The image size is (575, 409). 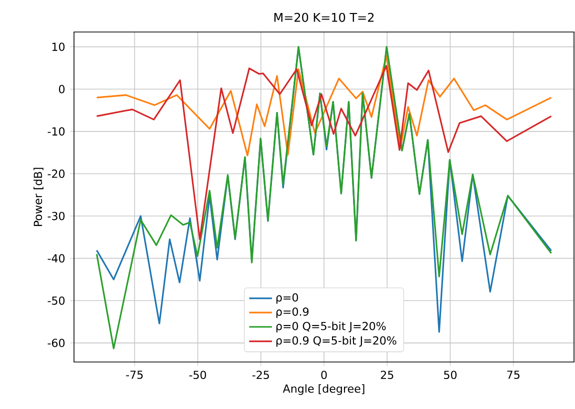 I want to click on x-tick-label: 25, so click(x=387, y=375).